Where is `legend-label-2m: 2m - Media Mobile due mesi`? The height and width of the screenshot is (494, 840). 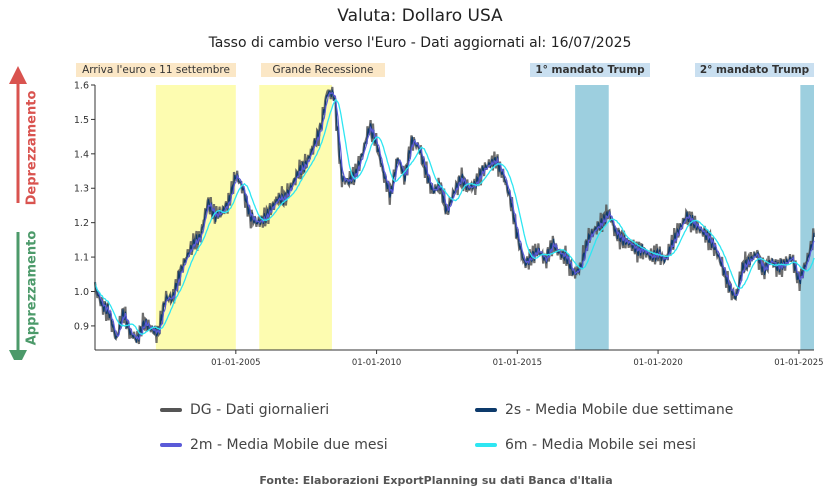
legend-label-2m: 2m - Media Mobile due mesi is located at coordinates (289, 445).